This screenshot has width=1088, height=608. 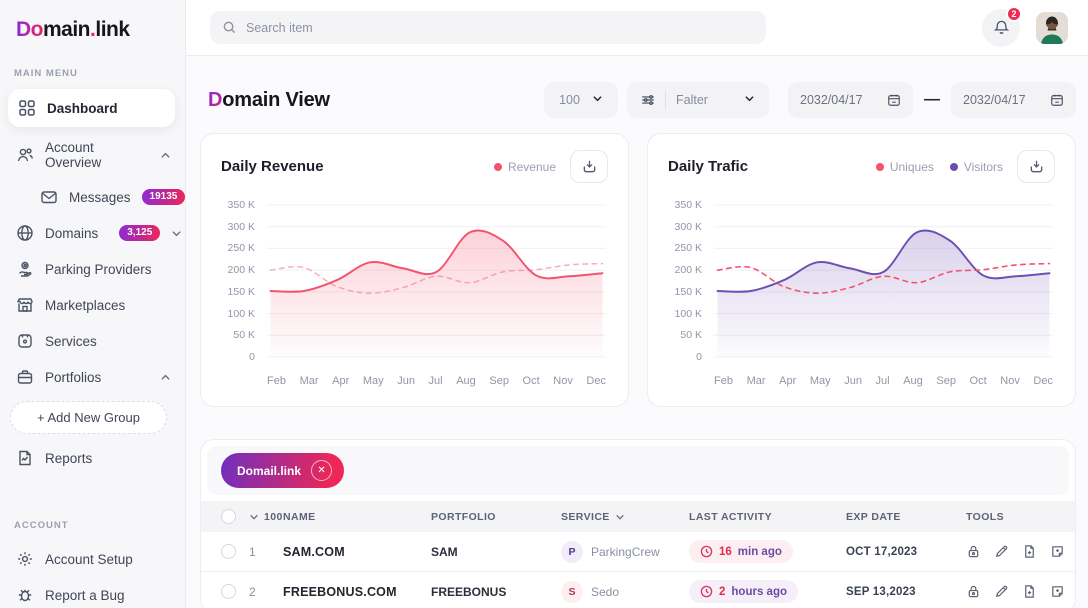 I want to click on download-icon, so click(x=589, y=166).